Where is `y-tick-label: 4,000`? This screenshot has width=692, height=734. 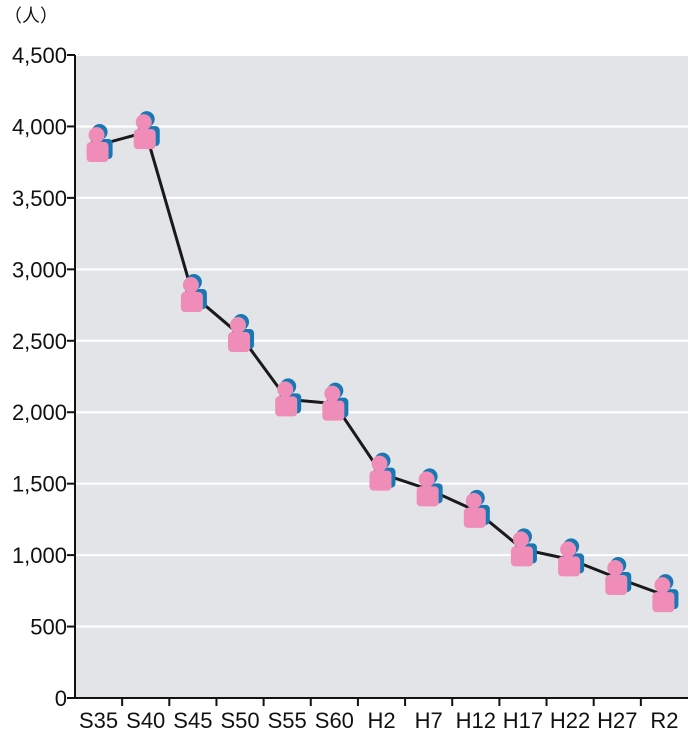 y-tick-label: 4,000 is located at coordinates (39, 126).